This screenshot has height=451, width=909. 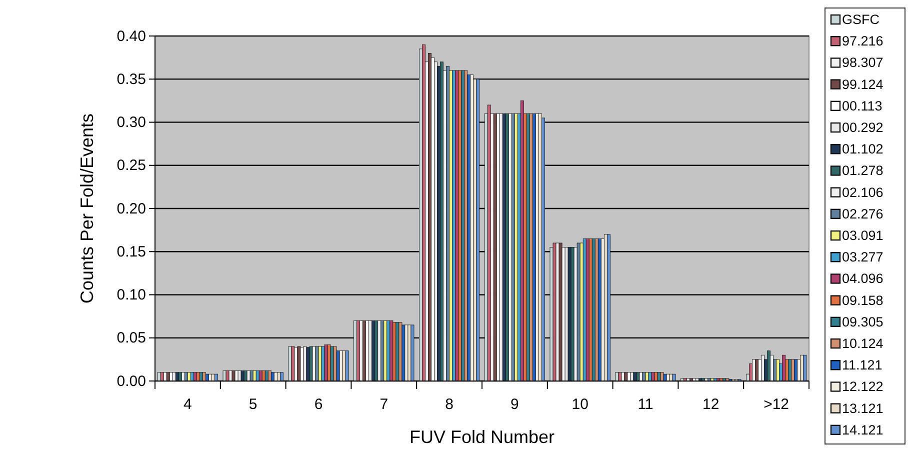 I want to click on legend-label: 00.113, so click(x=862, y=106).